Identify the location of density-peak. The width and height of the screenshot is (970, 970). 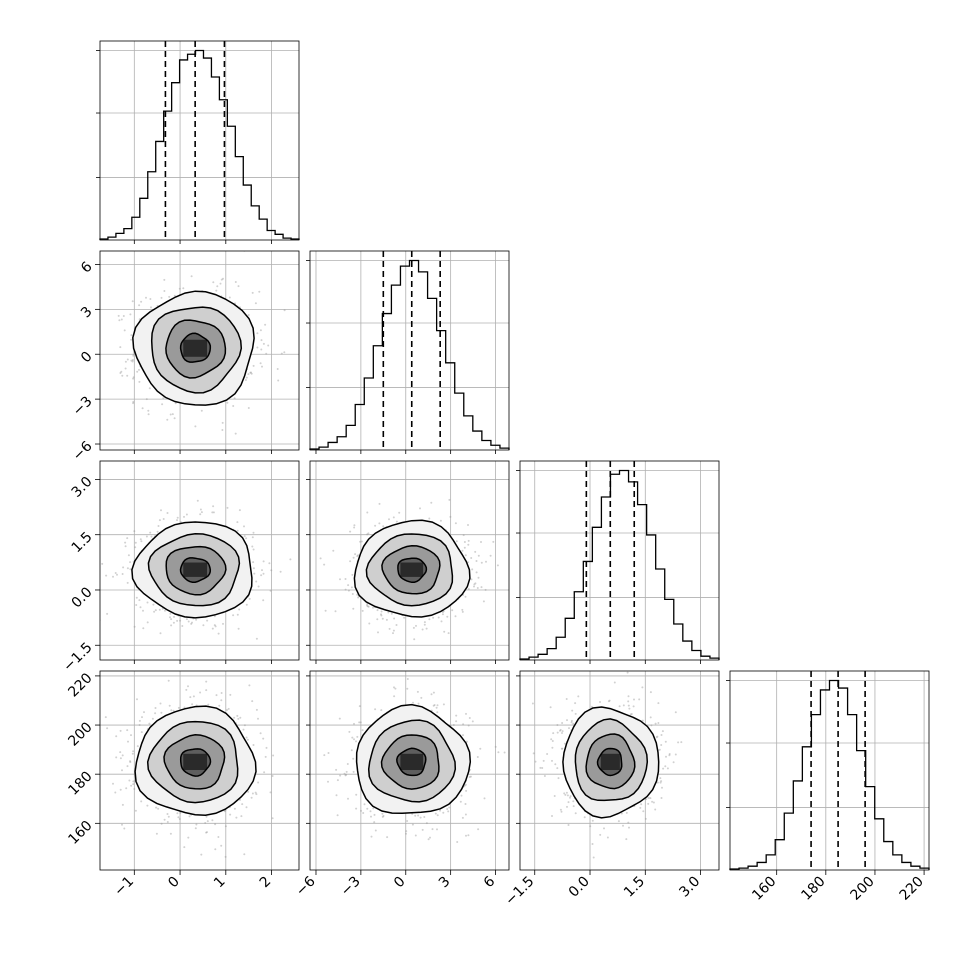
(195, 569).